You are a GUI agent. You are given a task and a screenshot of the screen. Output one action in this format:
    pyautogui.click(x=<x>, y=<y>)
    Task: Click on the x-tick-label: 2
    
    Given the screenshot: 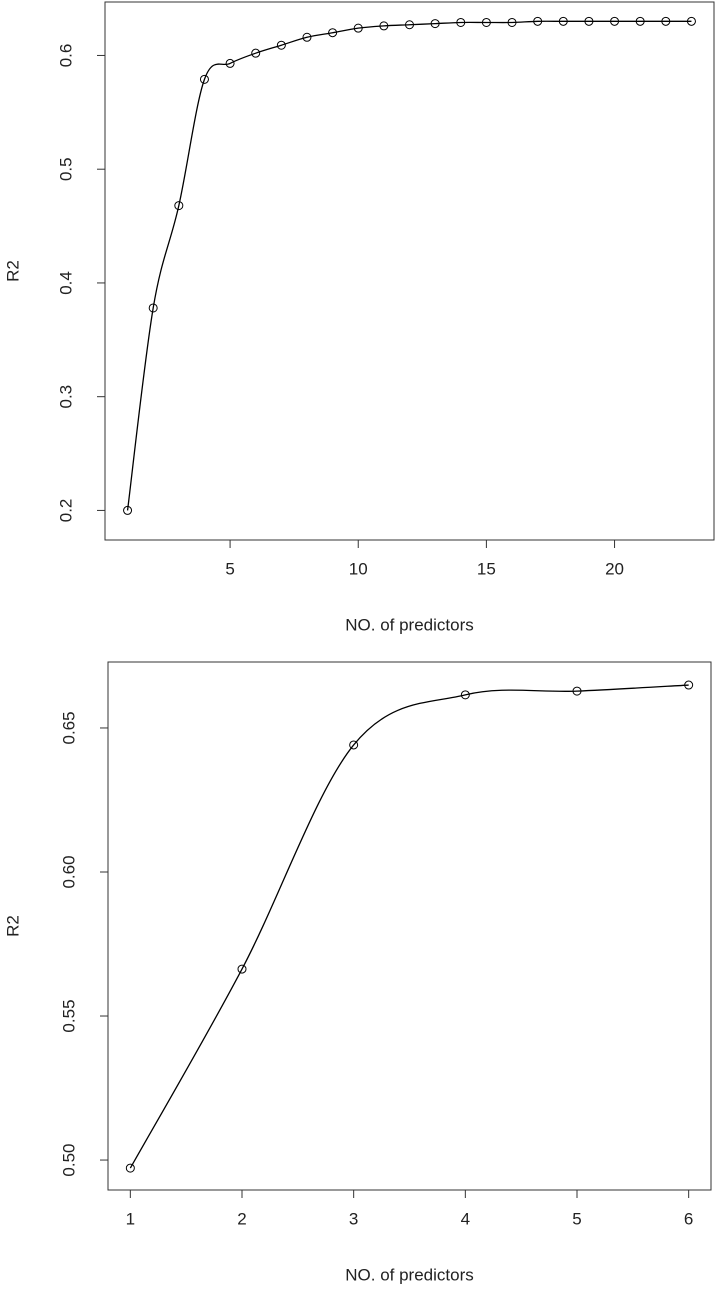 What is the action you would take?
    pyautogui.click(x=241, y=1218)
    